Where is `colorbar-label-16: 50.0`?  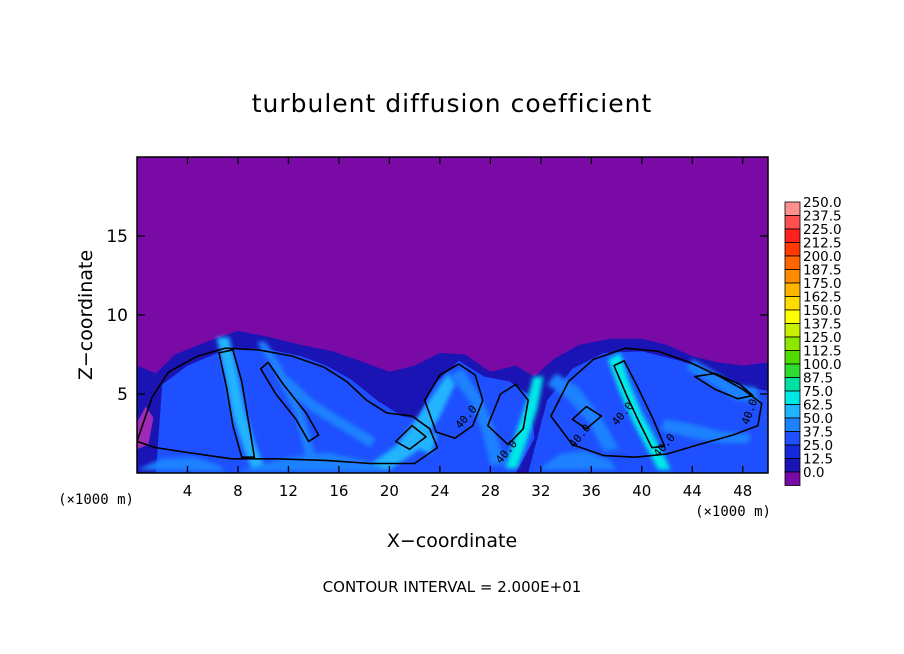
colorbar-label-16: 50.0 is located at coordinates (818, 419).